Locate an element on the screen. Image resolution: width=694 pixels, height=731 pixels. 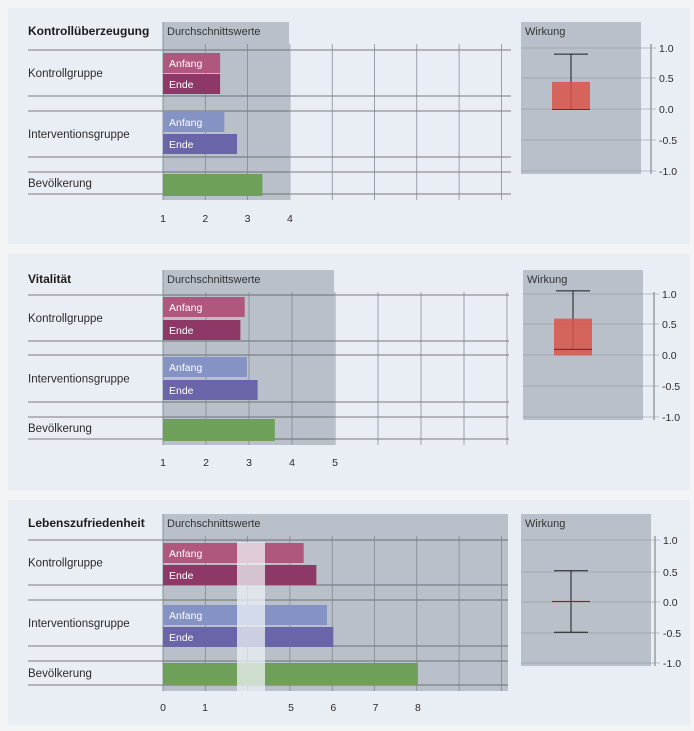
x-tick-label: 0 is located at coordinates (163, 708).